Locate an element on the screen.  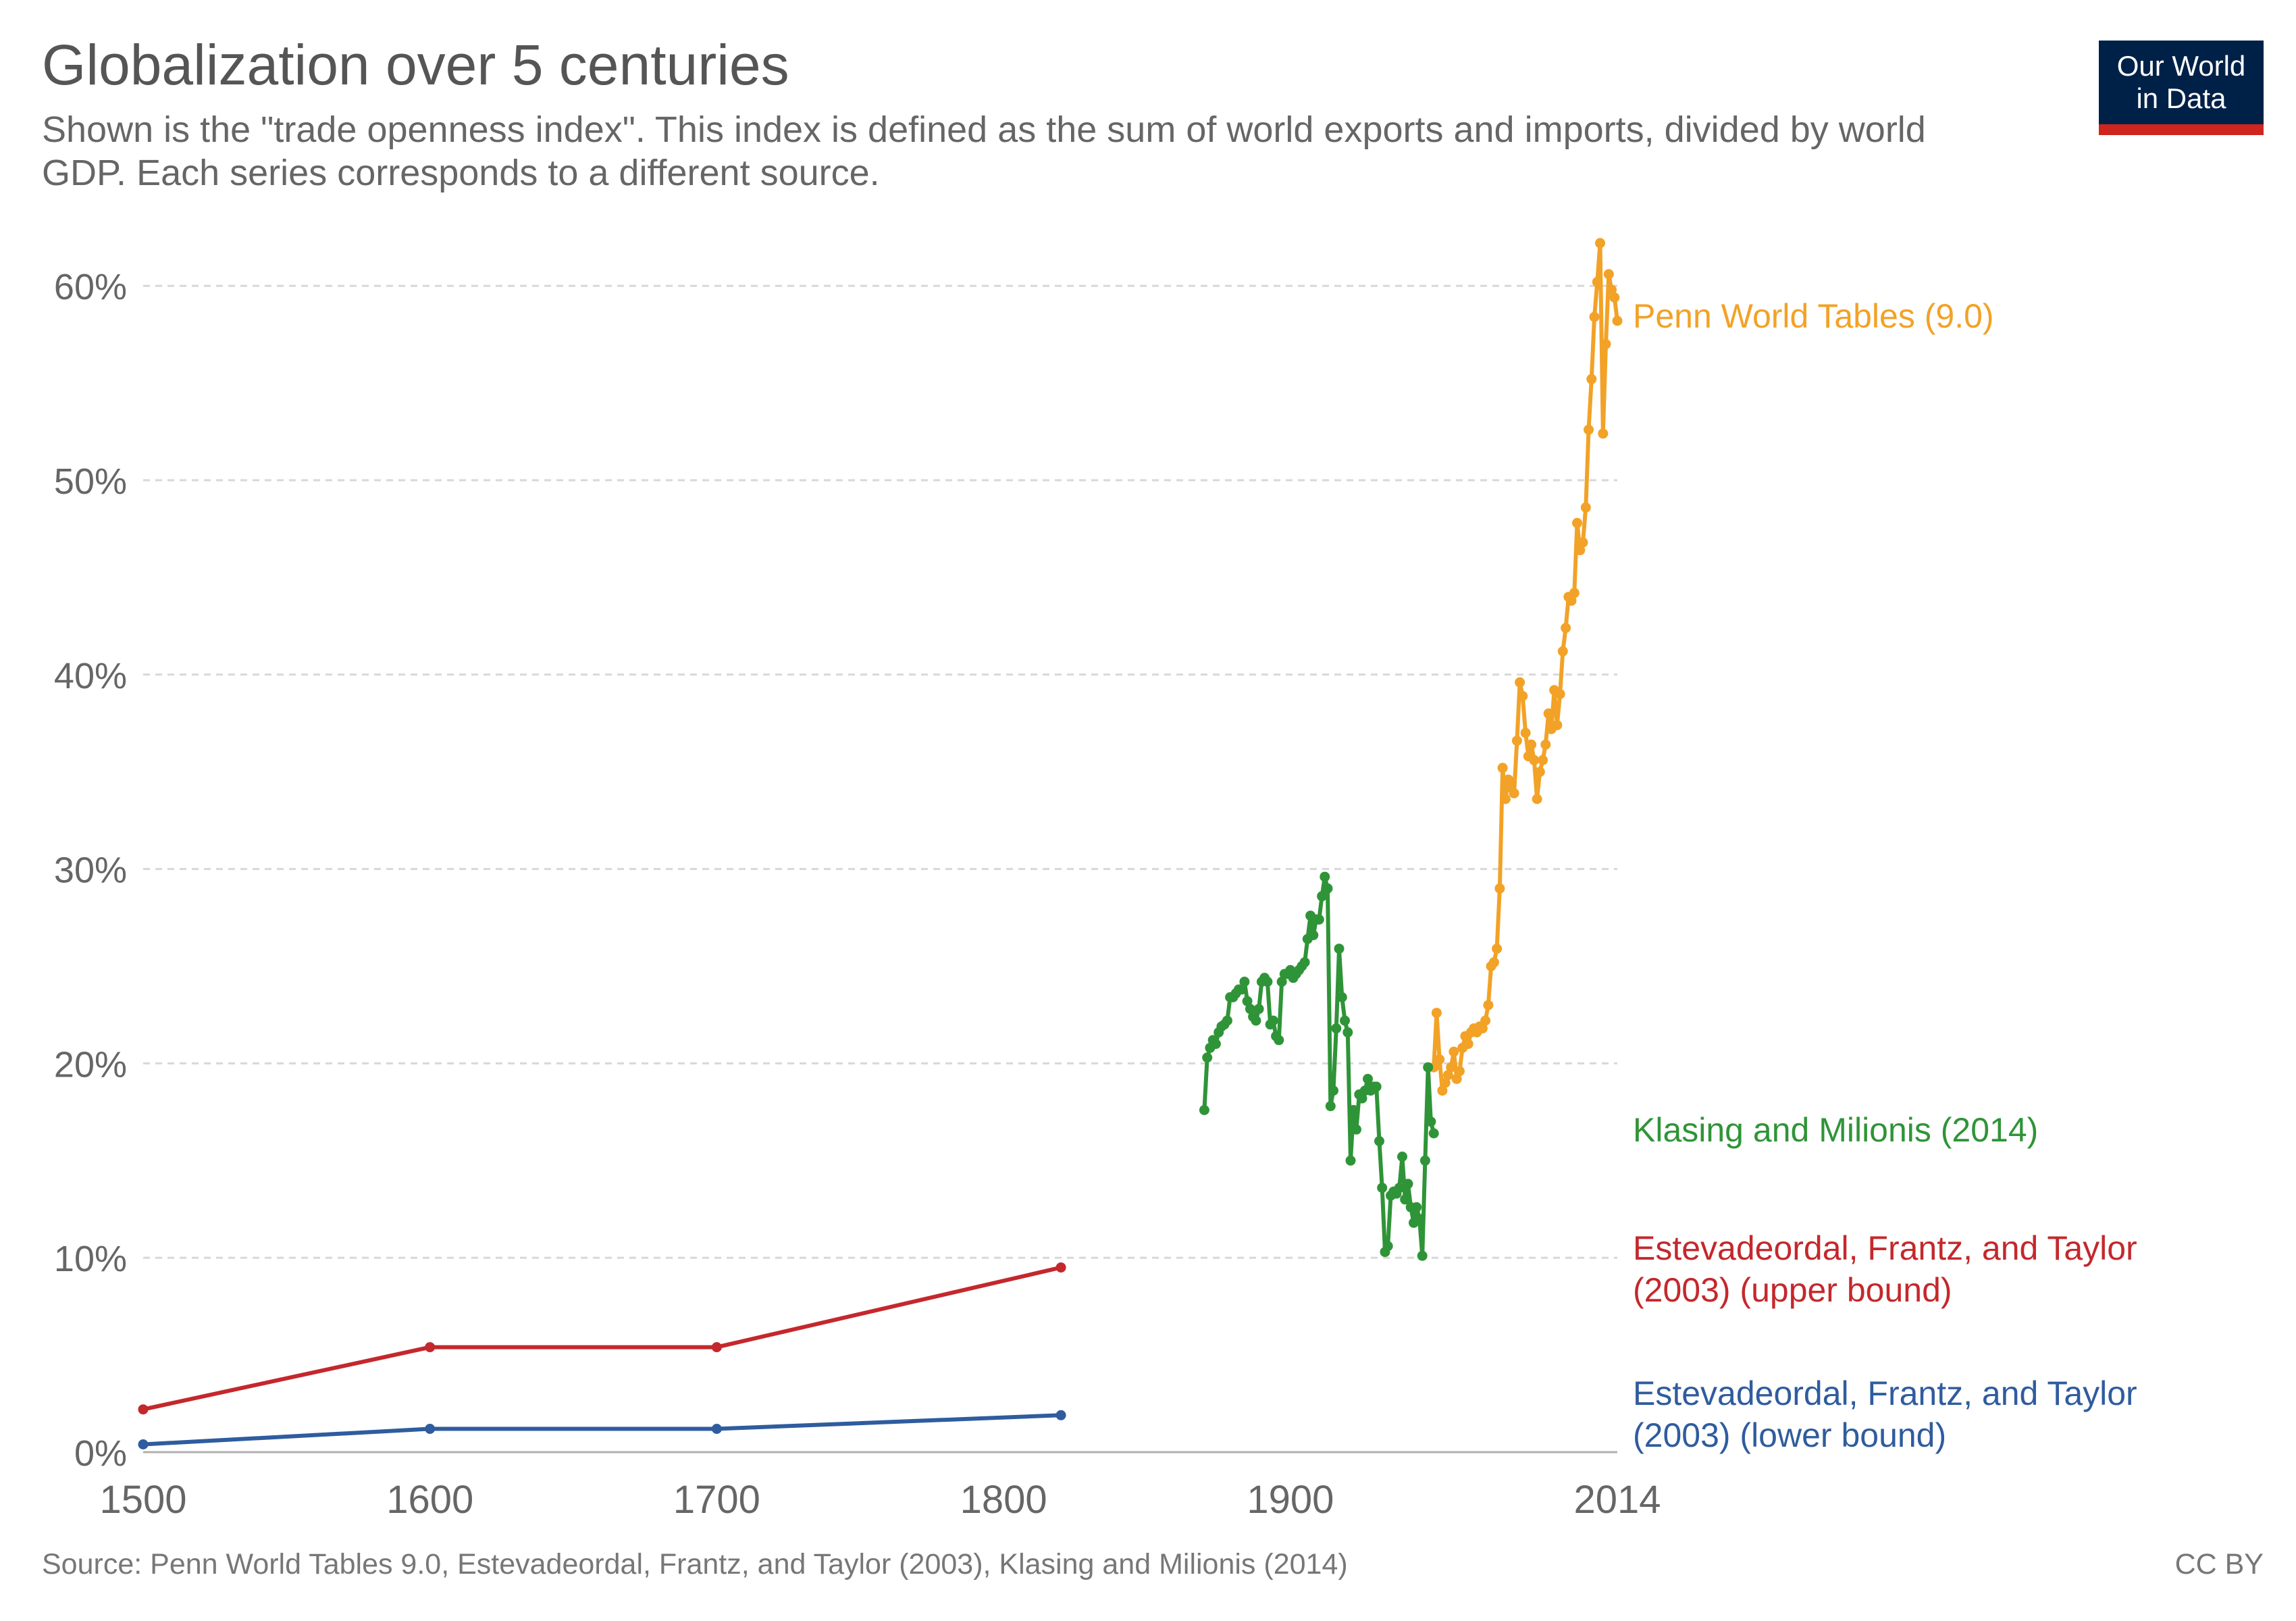
y-tick-label: 30% is located at coordinates (90, 870).